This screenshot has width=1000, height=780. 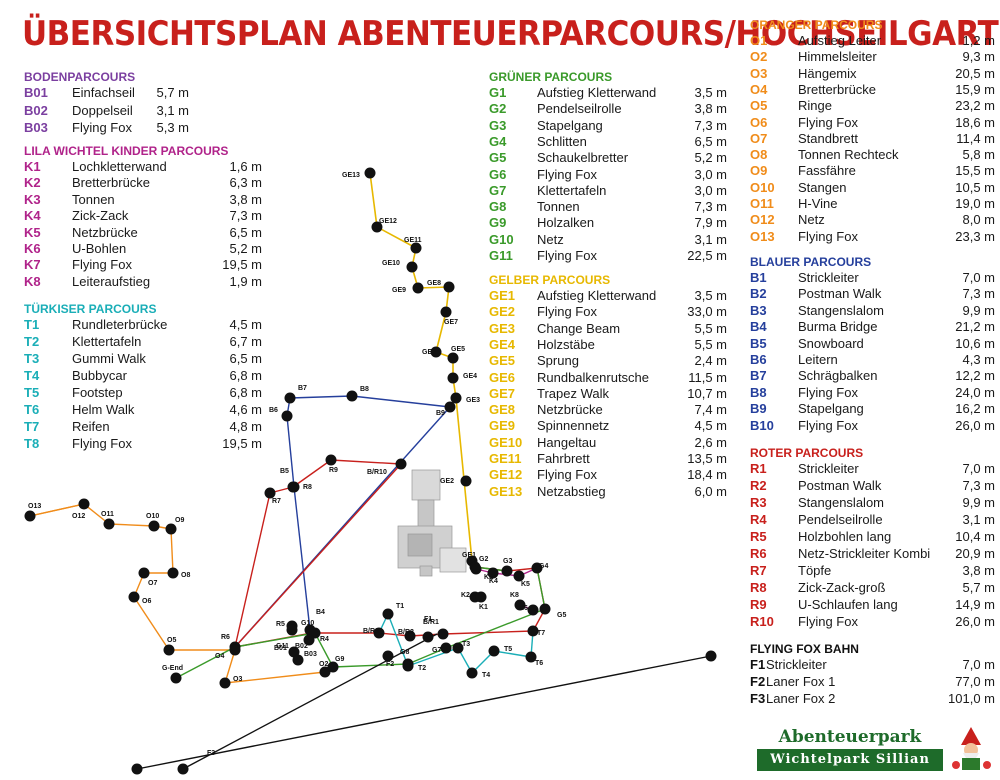 I want to click on map-label: GE2, so click(x=447, y=481).